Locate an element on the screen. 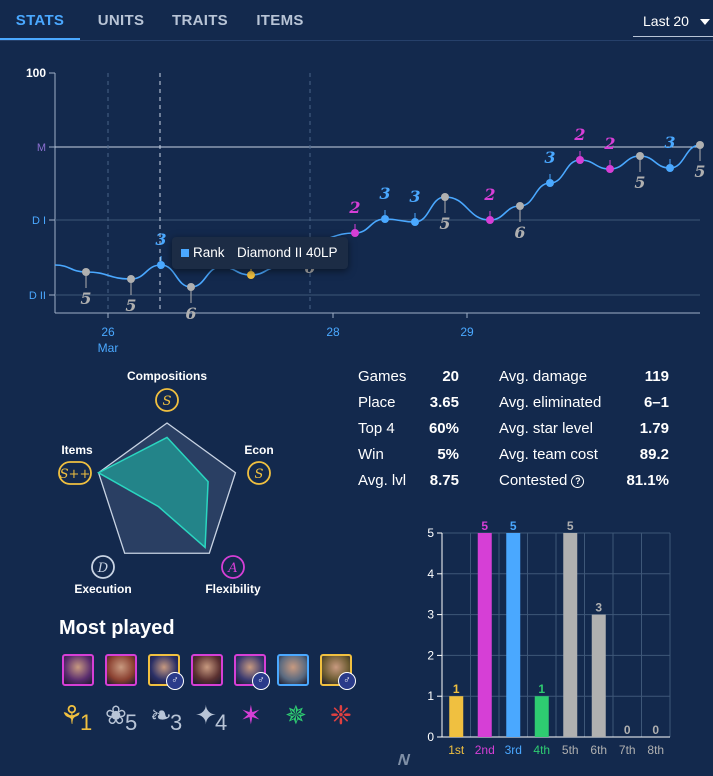 The height and width of the screenshot is (776, 713). stat-label: Place is located at coordinates (377, 402).